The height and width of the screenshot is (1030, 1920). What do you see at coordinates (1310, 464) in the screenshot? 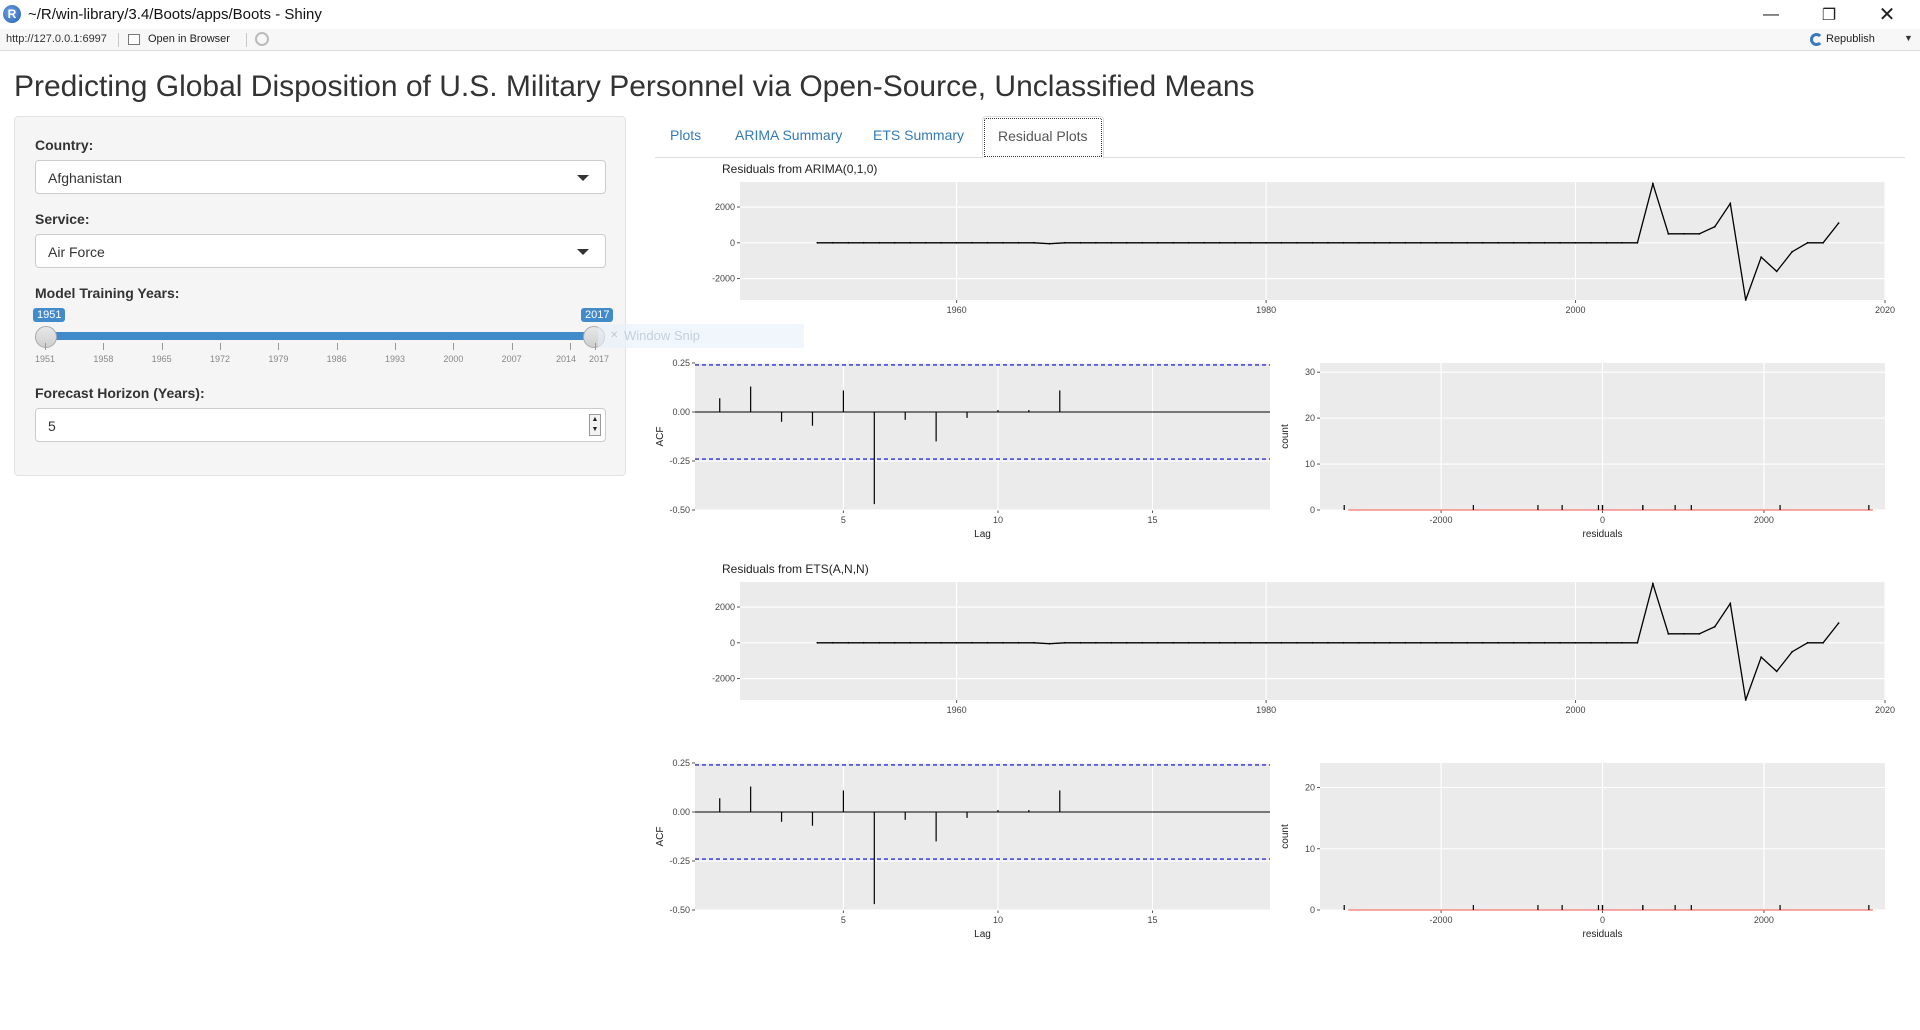
I see `y-tick-label: 10` at bounding box center [1310, 464].